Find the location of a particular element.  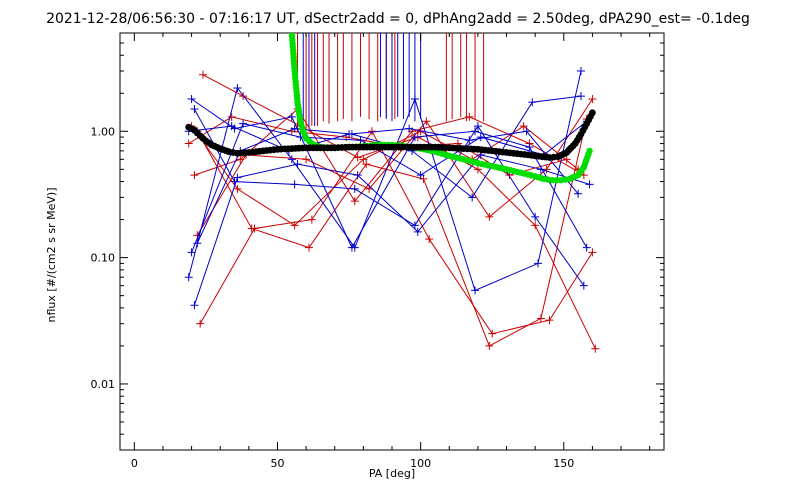

y-tick-label: 0.10 is located at coordinates (103, 258).